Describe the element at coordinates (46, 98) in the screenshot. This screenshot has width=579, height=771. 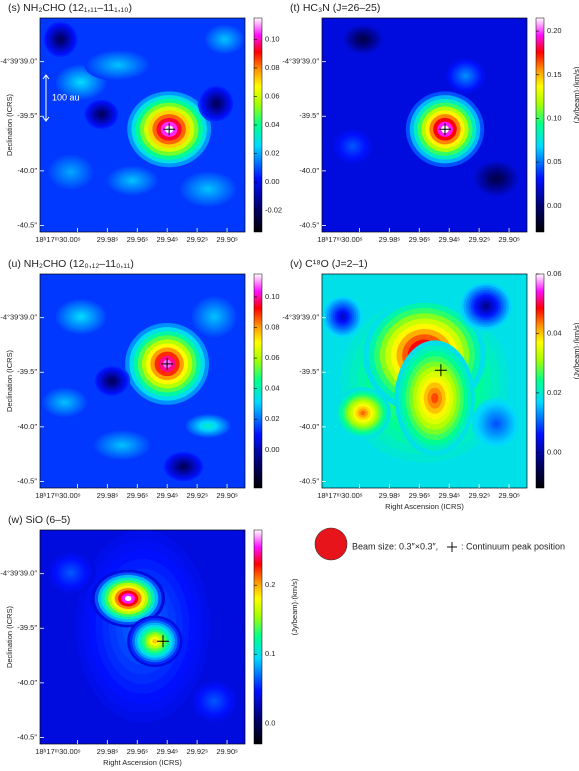
I see `scale-arrow` at that location.